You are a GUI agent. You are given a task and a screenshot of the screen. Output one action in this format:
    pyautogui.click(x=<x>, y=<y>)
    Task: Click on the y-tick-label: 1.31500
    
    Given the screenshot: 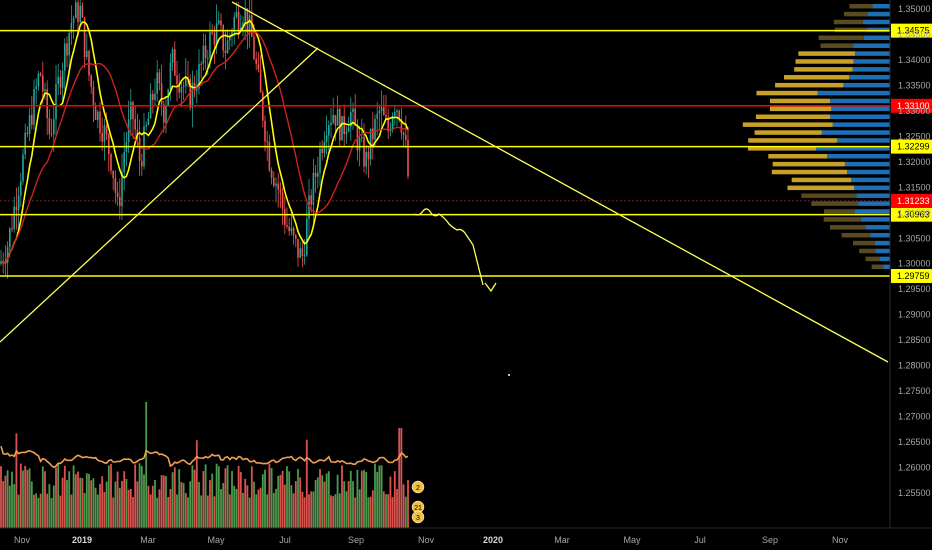 What is the action you would take?
    pyautogui.click(x=914, y=187)
    